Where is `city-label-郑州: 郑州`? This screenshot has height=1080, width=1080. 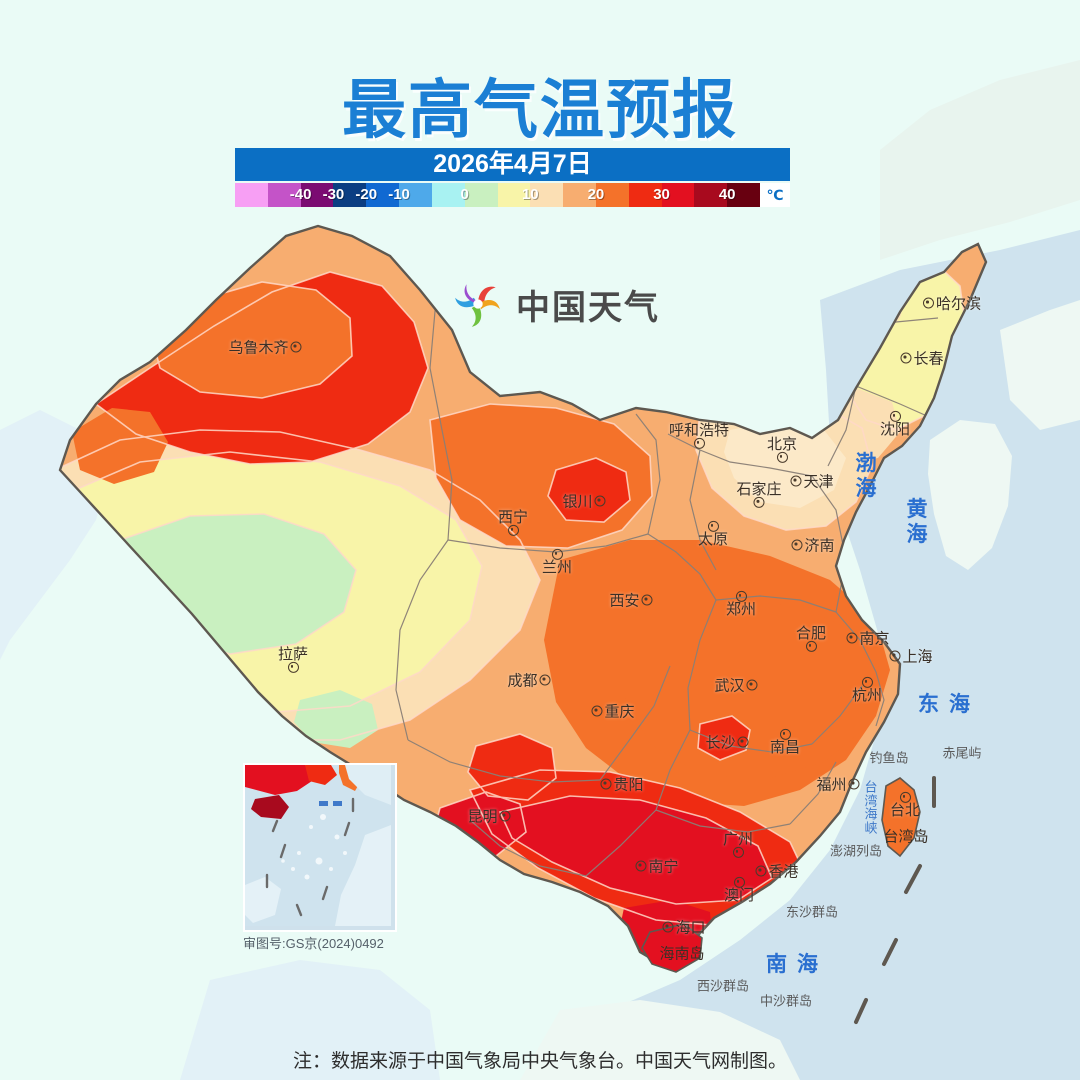
city-label-郑州: 郑州 is located at coordinates (741, 604).